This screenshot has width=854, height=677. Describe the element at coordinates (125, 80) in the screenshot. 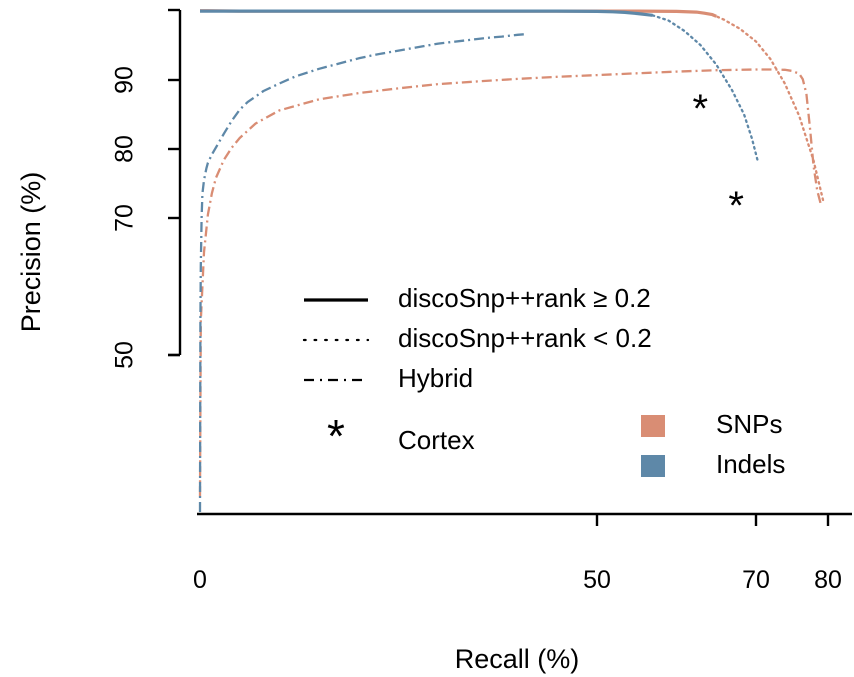

I see `y-tick-label-90: 90` at that location.